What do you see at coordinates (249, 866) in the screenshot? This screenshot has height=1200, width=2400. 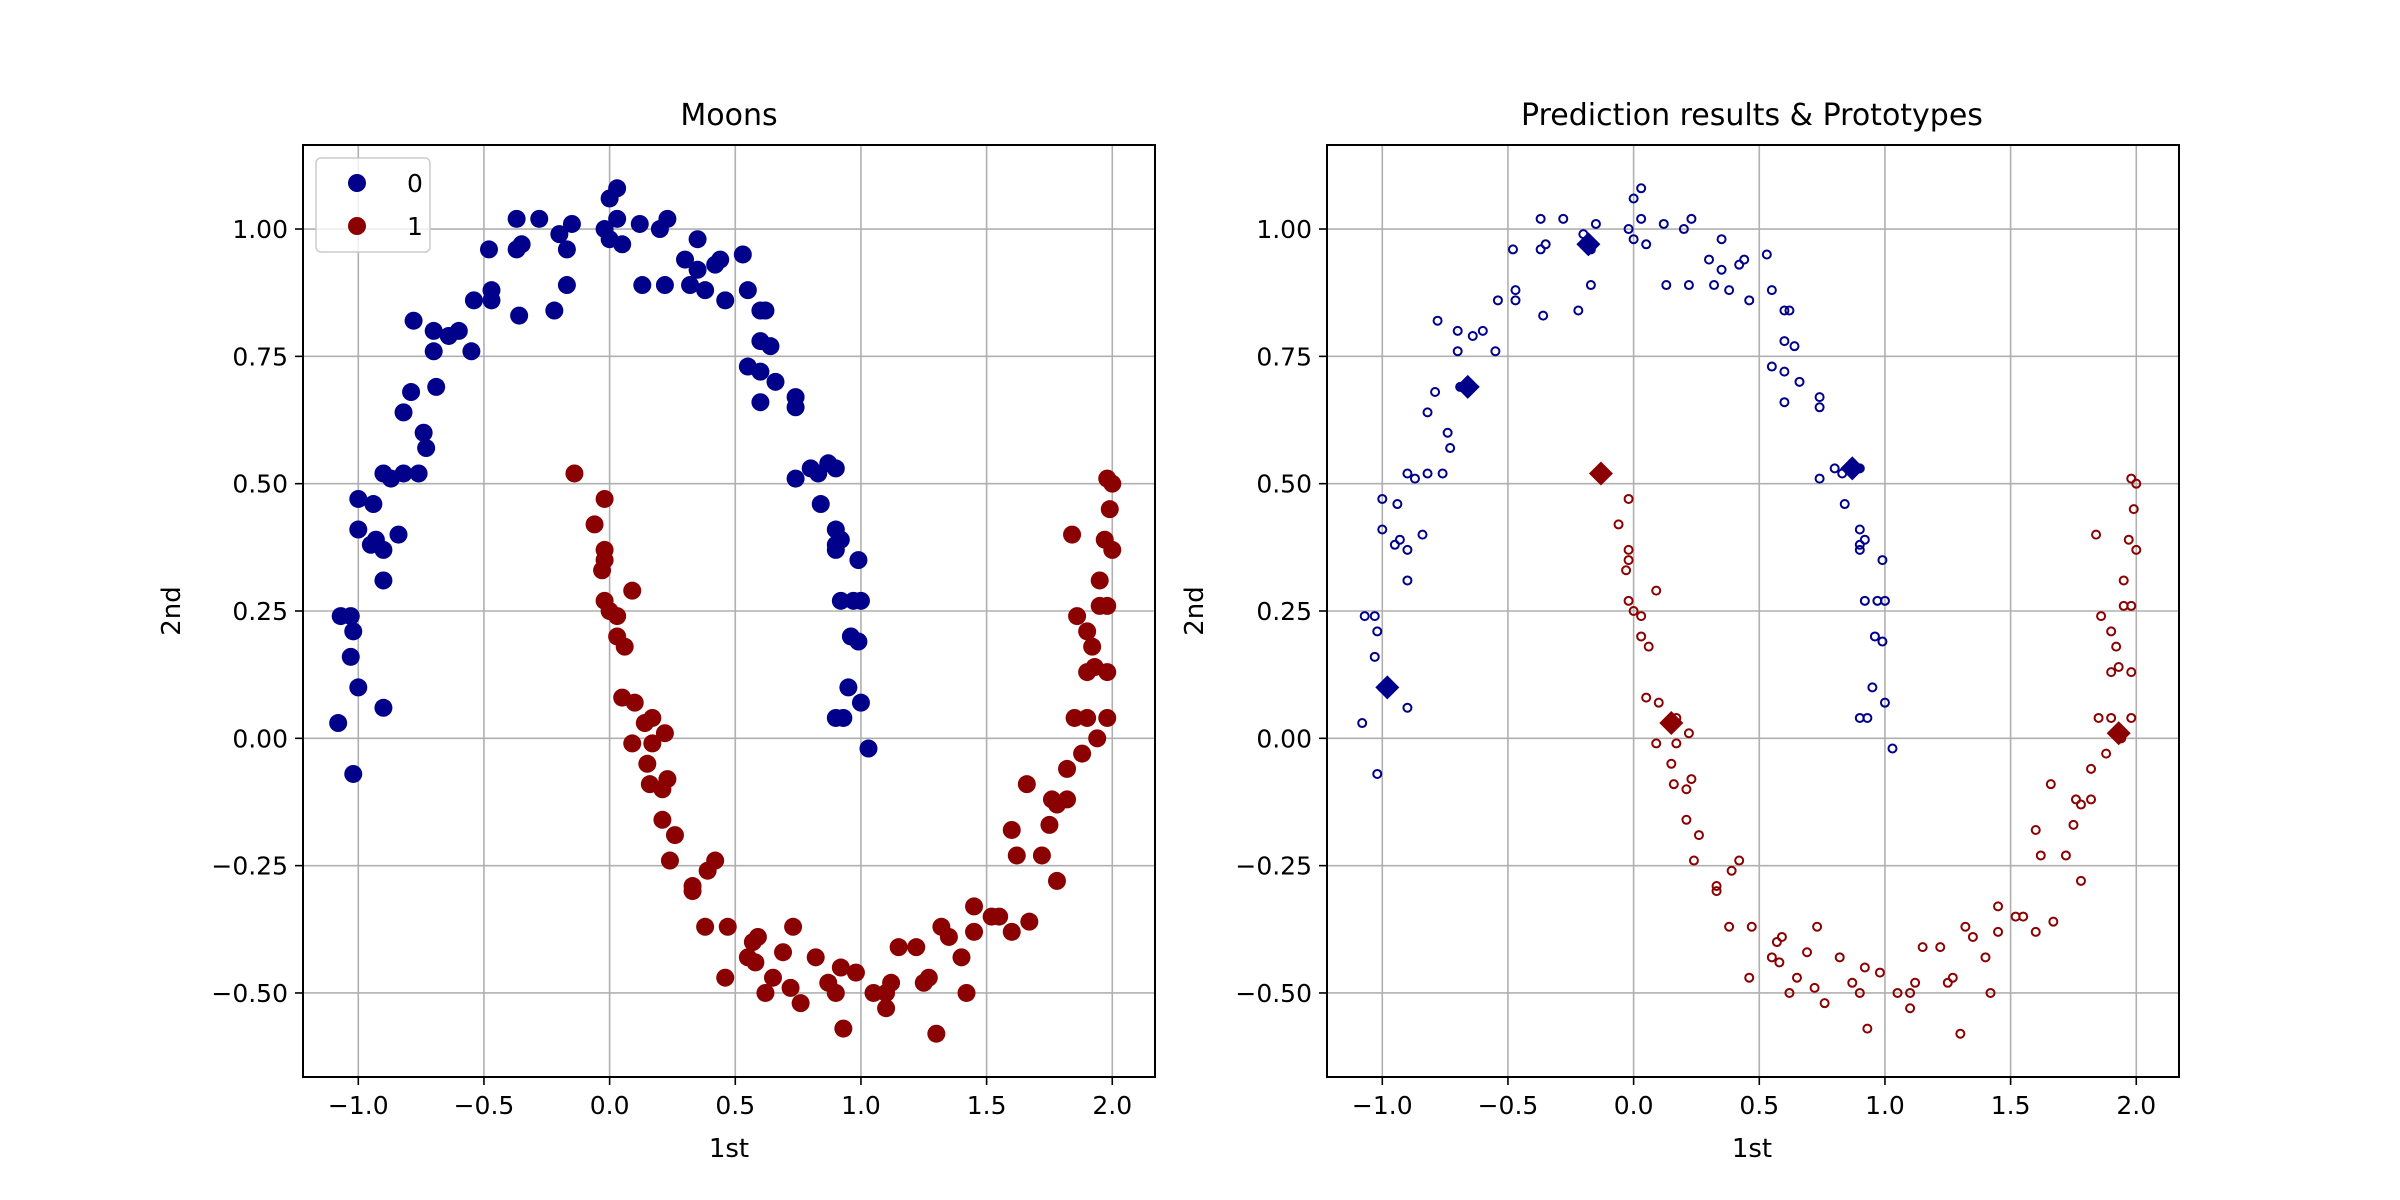 I see `y-tick-label: −0.25` at bounding box center [249, 866].